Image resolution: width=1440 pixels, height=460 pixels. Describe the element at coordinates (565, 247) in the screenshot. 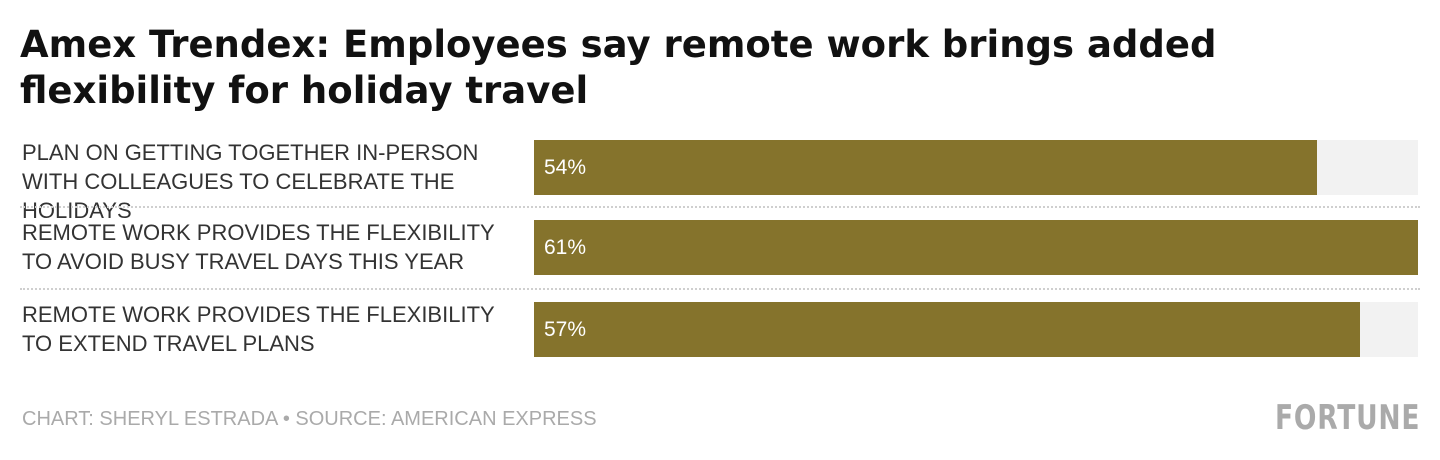

I see `data-label: 61%` at that location.